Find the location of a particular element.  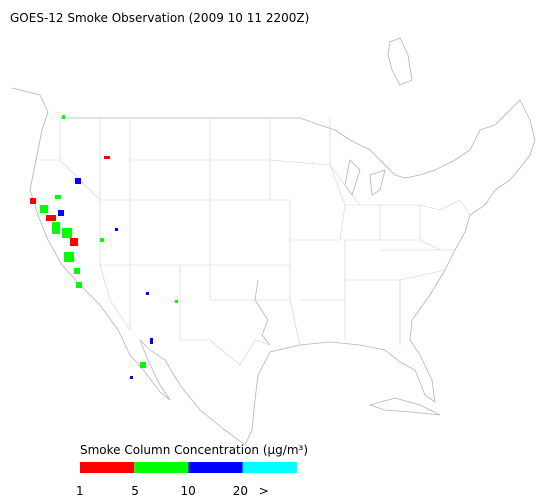

legend-tick-label: > is located at coordinates (264, 491).